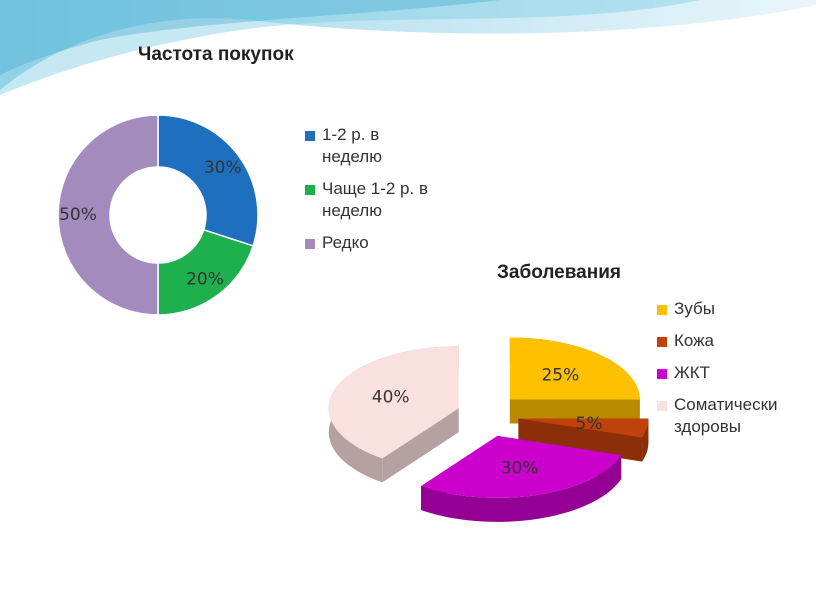  Describe the element at coordinates (370, 243) in the screenshot. I see `legend-item: Редко` at that location.